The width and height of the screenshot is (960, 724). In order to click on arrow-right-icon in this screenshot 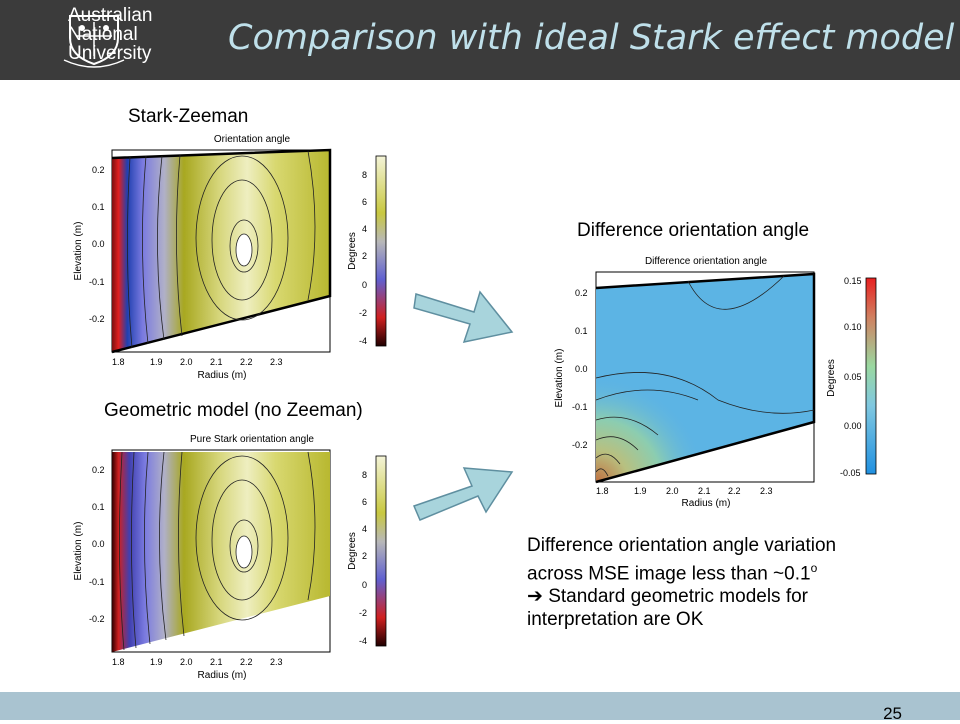, I will do `click(463, 317)`.